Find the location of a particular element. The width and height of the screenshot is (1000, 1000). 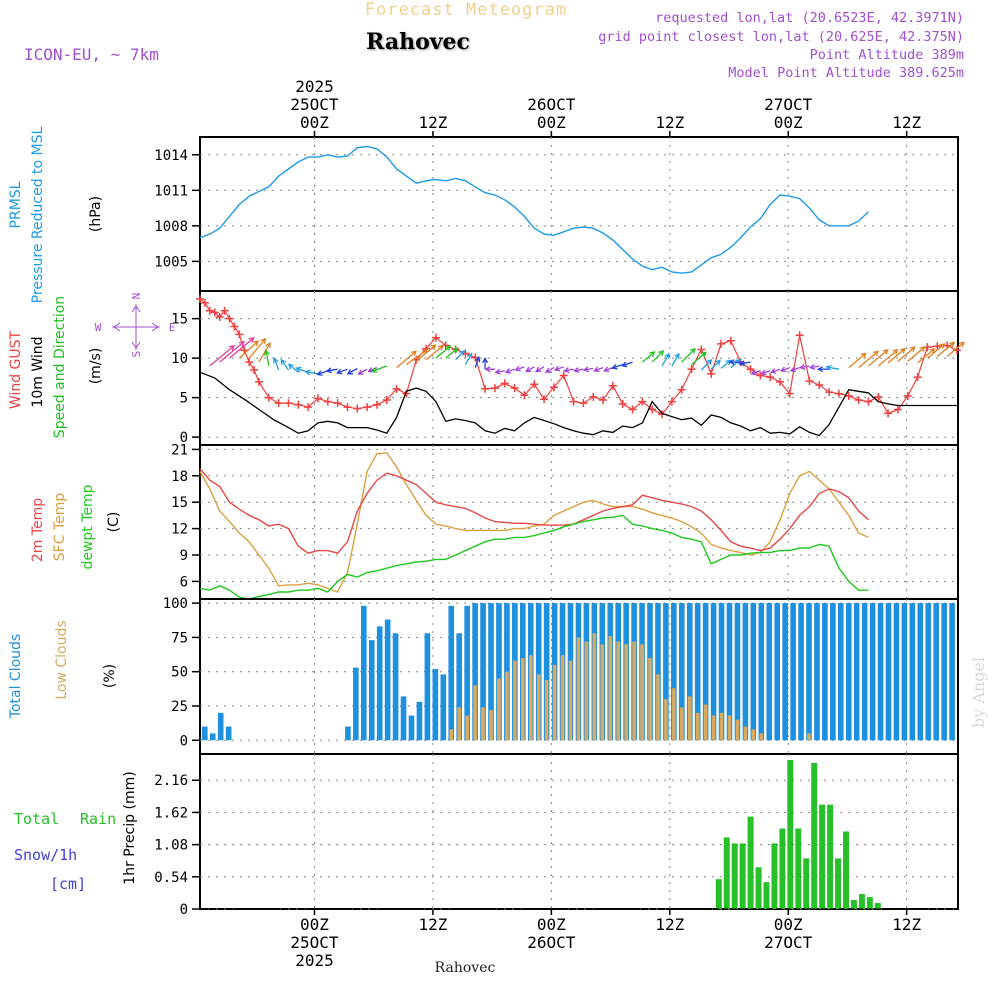

y-tick-label: 0.54 is located at coordinates (171, 878).